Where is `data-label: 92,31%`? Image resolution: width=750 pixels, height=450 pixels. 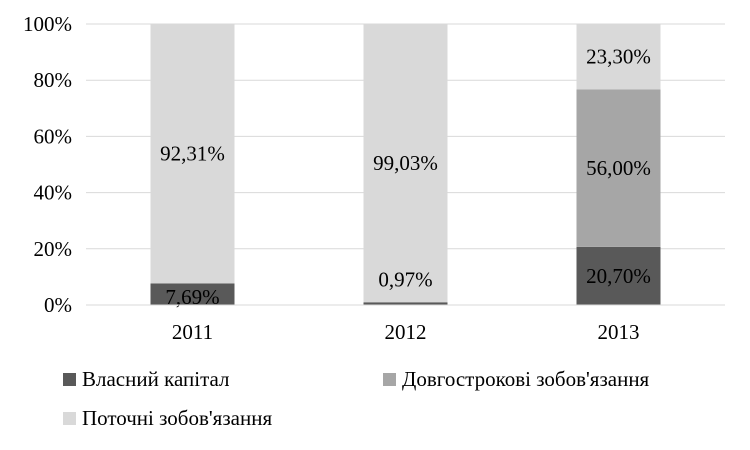
data-label: 92,31% is located at coordinates (192, 154).